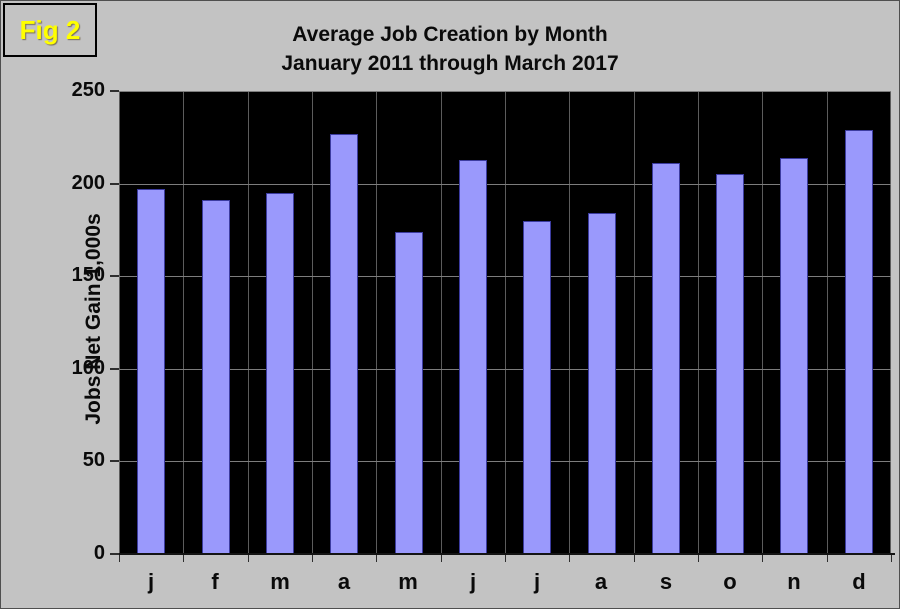  What do you see at coordinates (537, 581) in the screenshot?
I see `x-tick-label-7: j` at bounding box center [537, 581].